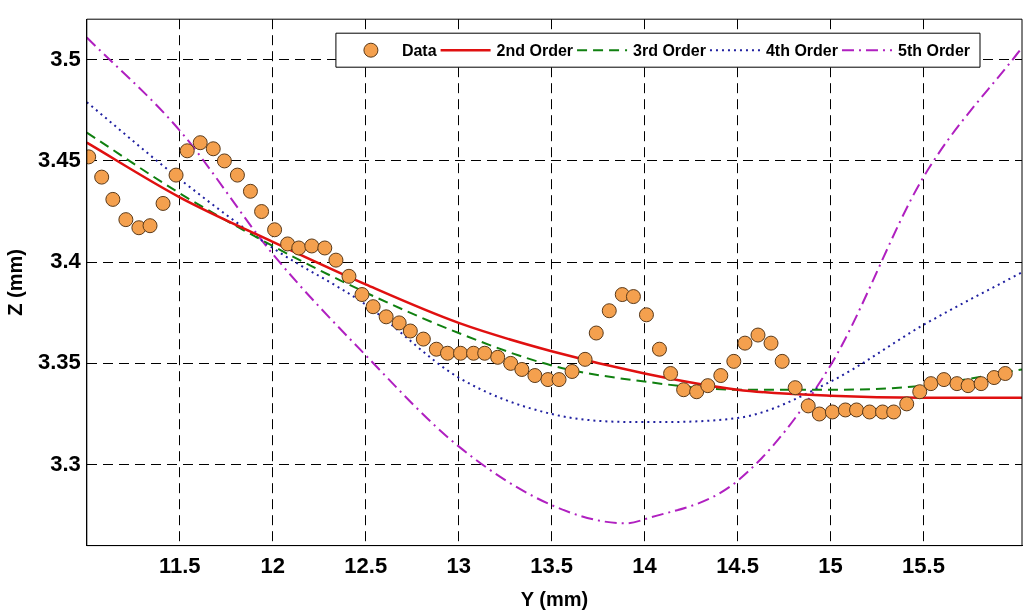 The image size is (1030, 612). I want to click on y-tick-label: 3.35, so click(59, 362).